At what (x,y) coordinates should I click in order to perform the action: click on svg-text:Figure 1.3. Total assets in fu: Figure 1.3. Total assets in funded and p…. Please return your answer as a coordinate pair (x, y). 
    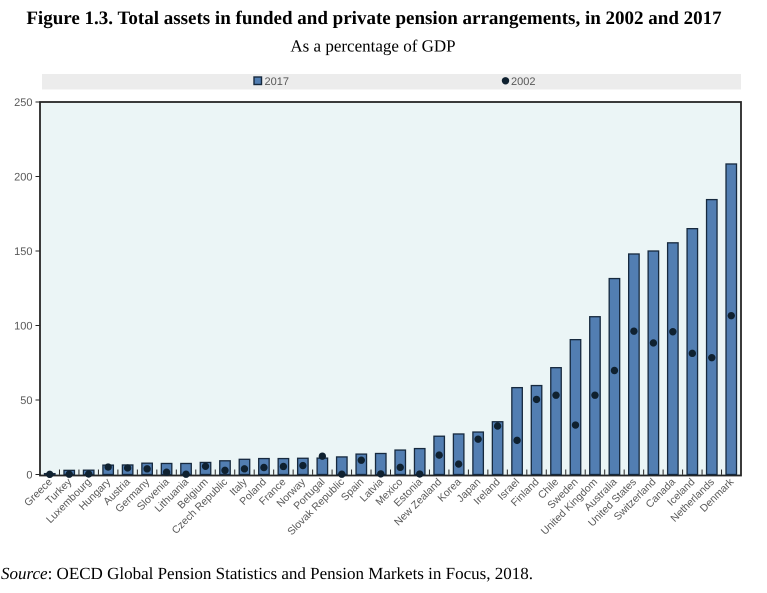
    Looking at the image, I should click on (374, 18).